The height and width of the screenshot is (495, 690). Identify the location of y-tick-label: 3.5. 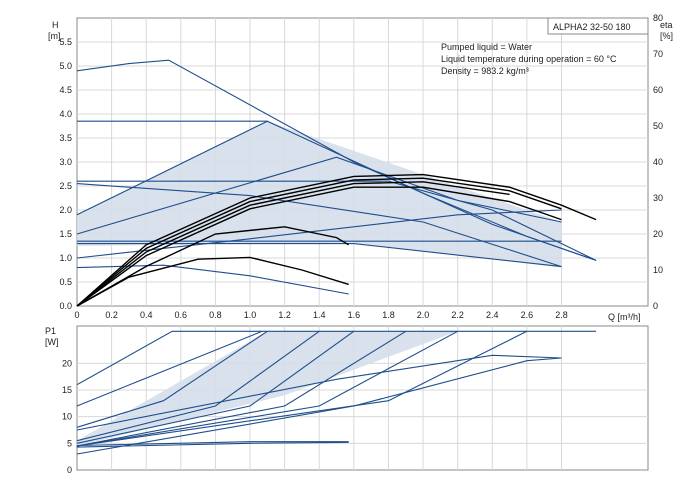
(65, 138).